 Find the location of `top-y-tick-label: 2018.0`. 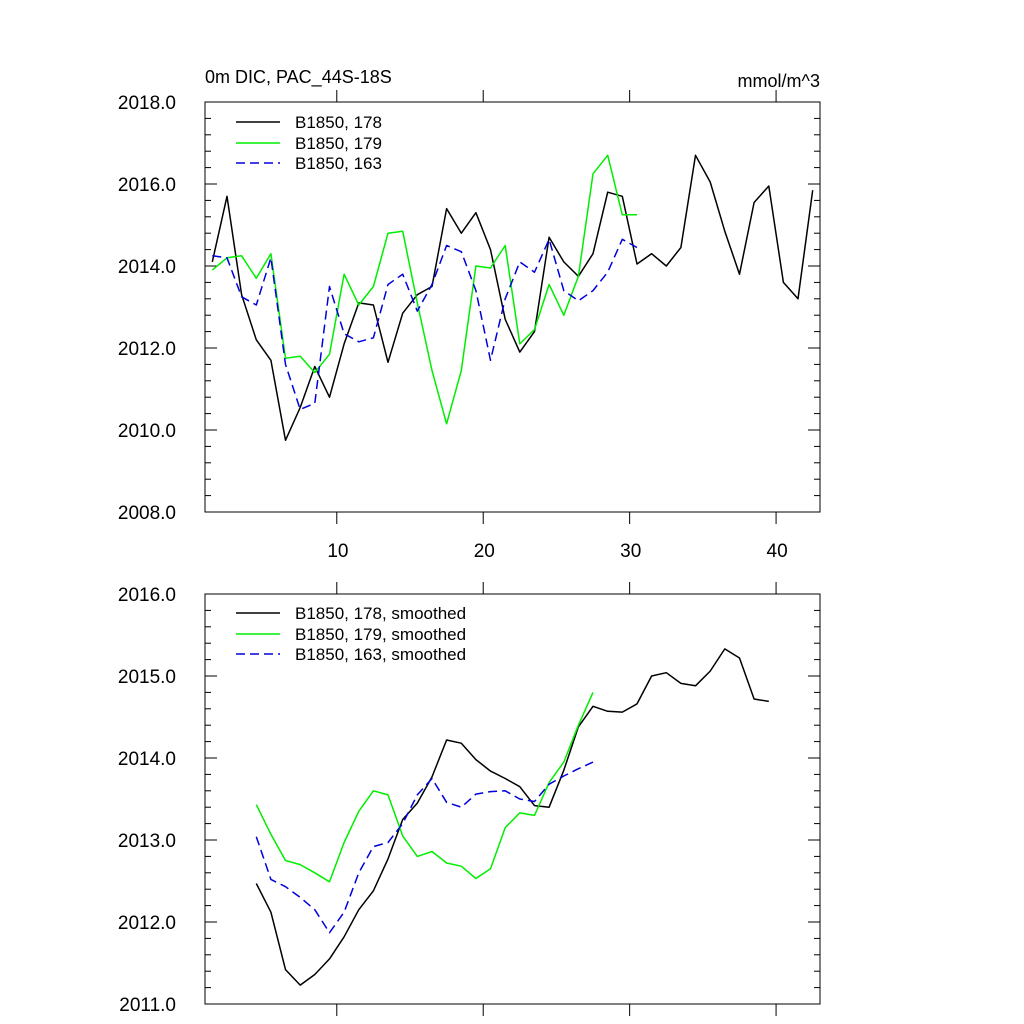

top-y-tick-label: 2018.0 is located at coordinates (147, 103).